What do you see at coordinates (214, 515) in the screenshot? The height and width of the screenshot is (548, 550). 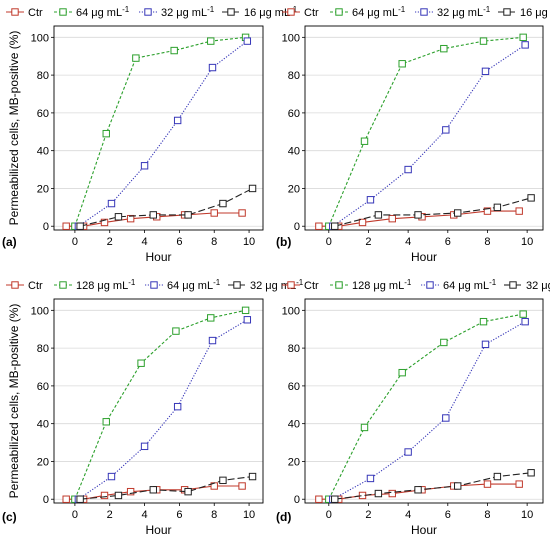 I see `x-tick-label: 8` at bounding box center [214, 515].